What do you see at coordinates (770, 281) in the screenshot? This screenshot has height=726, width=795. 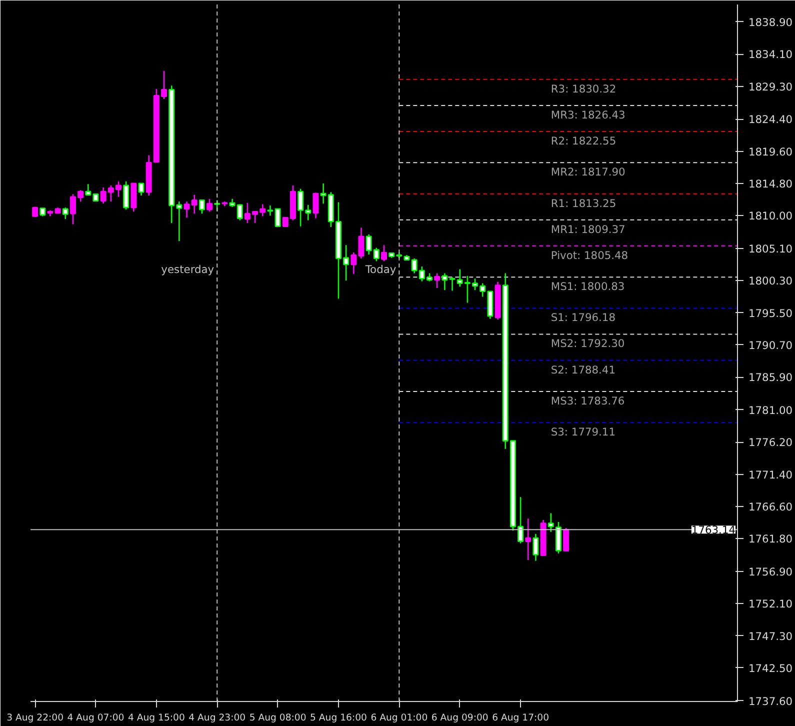 I see `y-tick-label: 1800.30` at bounding box center [770, 281].